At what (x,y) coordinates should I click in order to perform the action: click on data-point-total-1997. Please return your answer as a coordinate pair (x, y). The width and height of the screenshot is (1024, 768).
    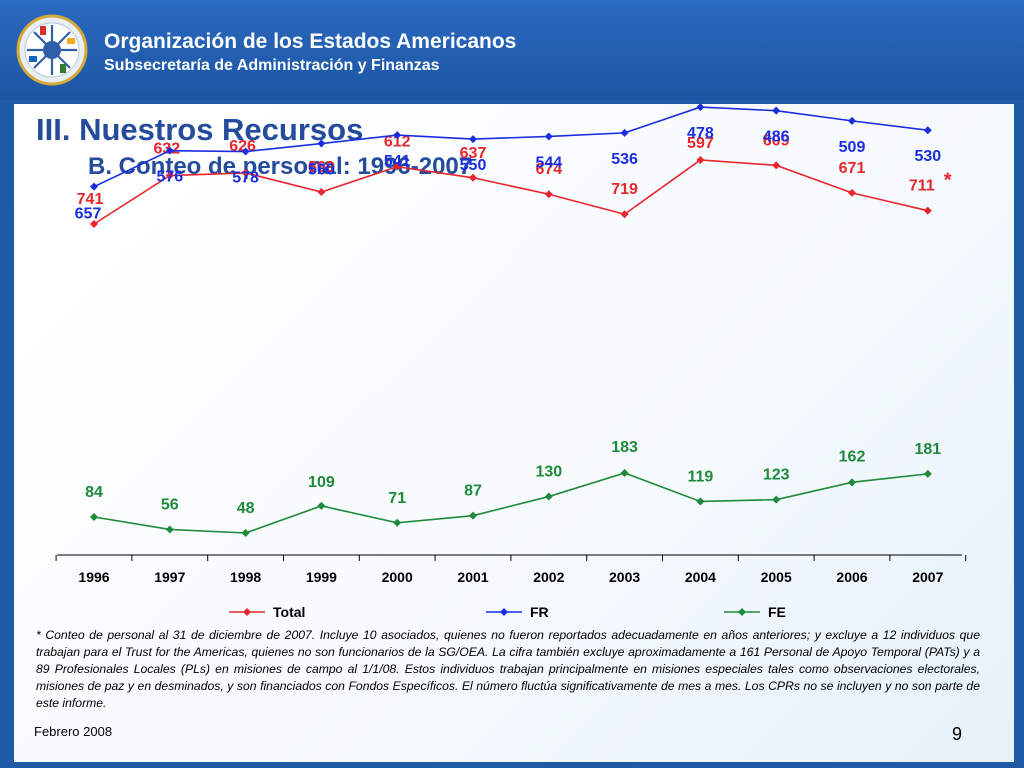
    Looking at the image, I should click on (169, 175).